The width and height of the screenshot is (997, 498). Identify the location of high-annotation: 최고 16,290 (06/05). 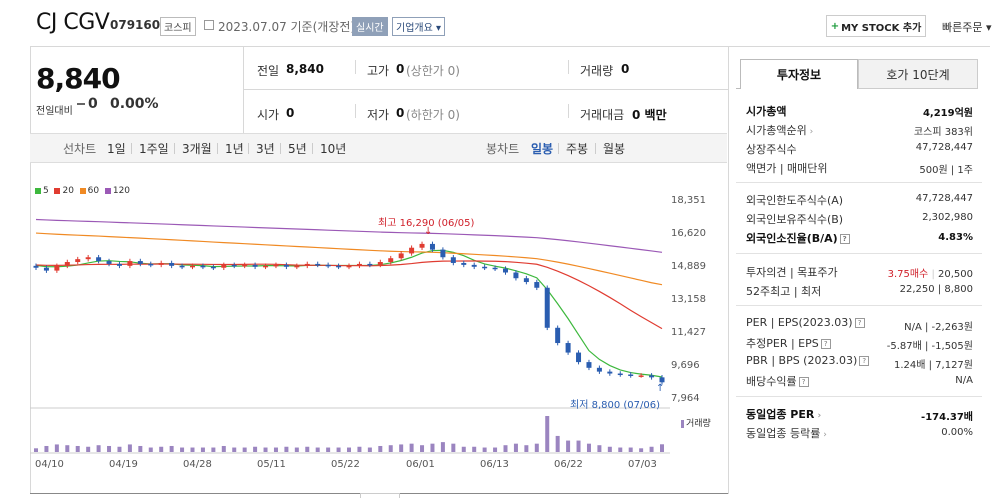
(426, 223).